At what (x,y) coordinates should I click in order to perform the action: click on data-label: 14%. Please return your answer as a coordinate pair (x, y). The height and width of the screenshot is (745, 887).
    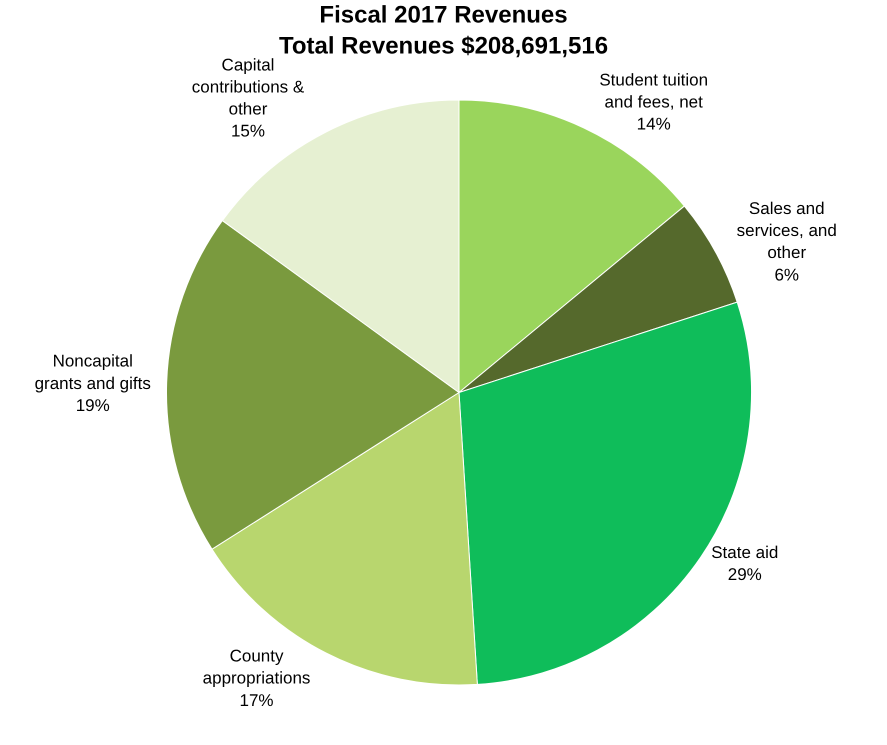
    Looking at the image, I should click on (653, 124).